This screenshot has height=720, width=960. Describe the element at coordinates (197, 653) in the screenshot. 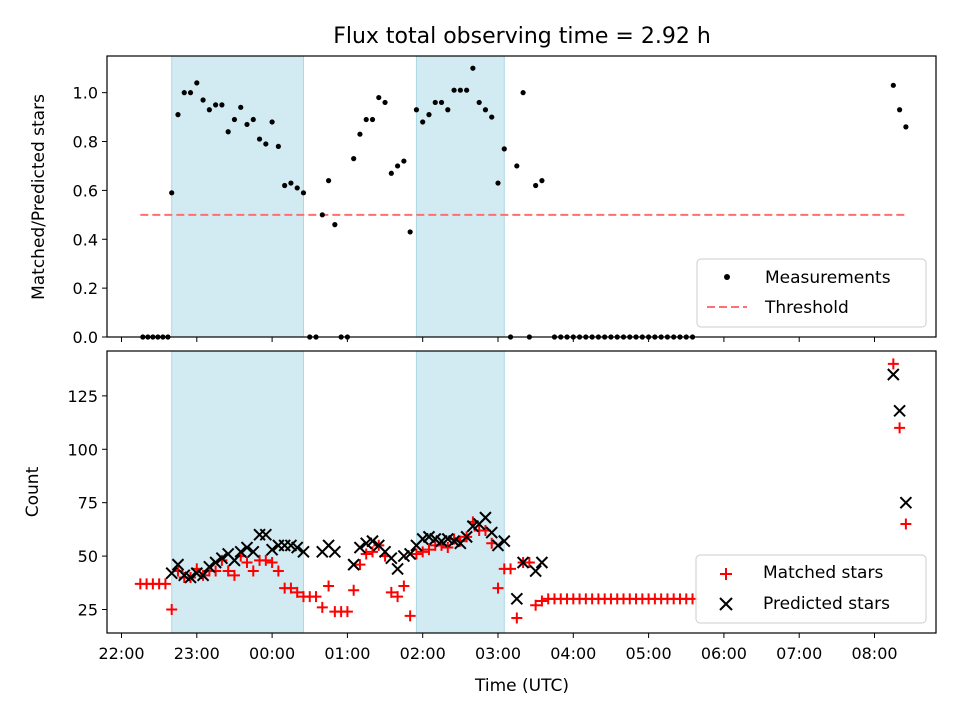

I see `x-tick-label: 23:00` at that location.